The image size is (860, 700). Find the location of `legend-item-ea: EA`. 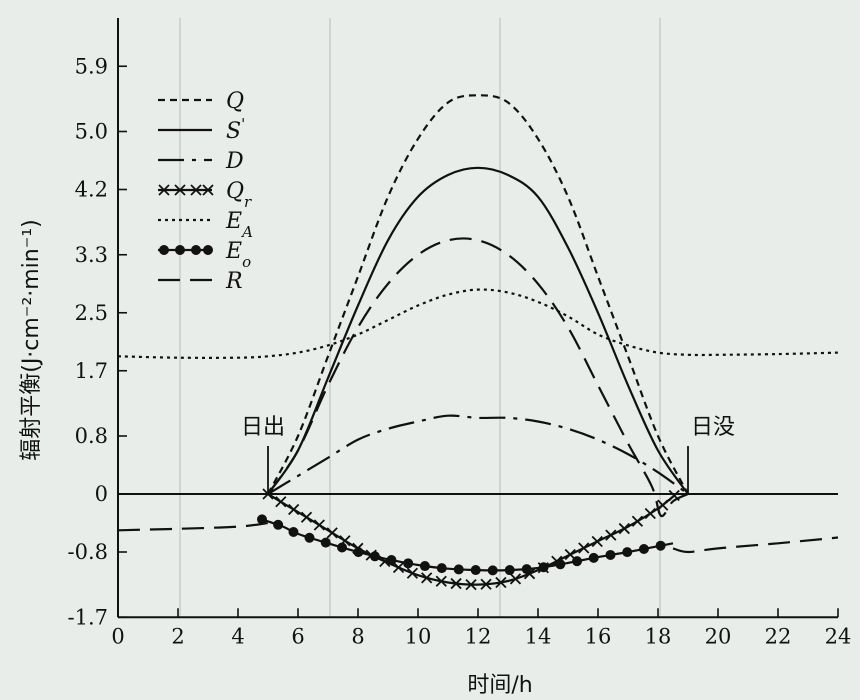

legend-item-ea: EA is located at coordinates (205, 225).